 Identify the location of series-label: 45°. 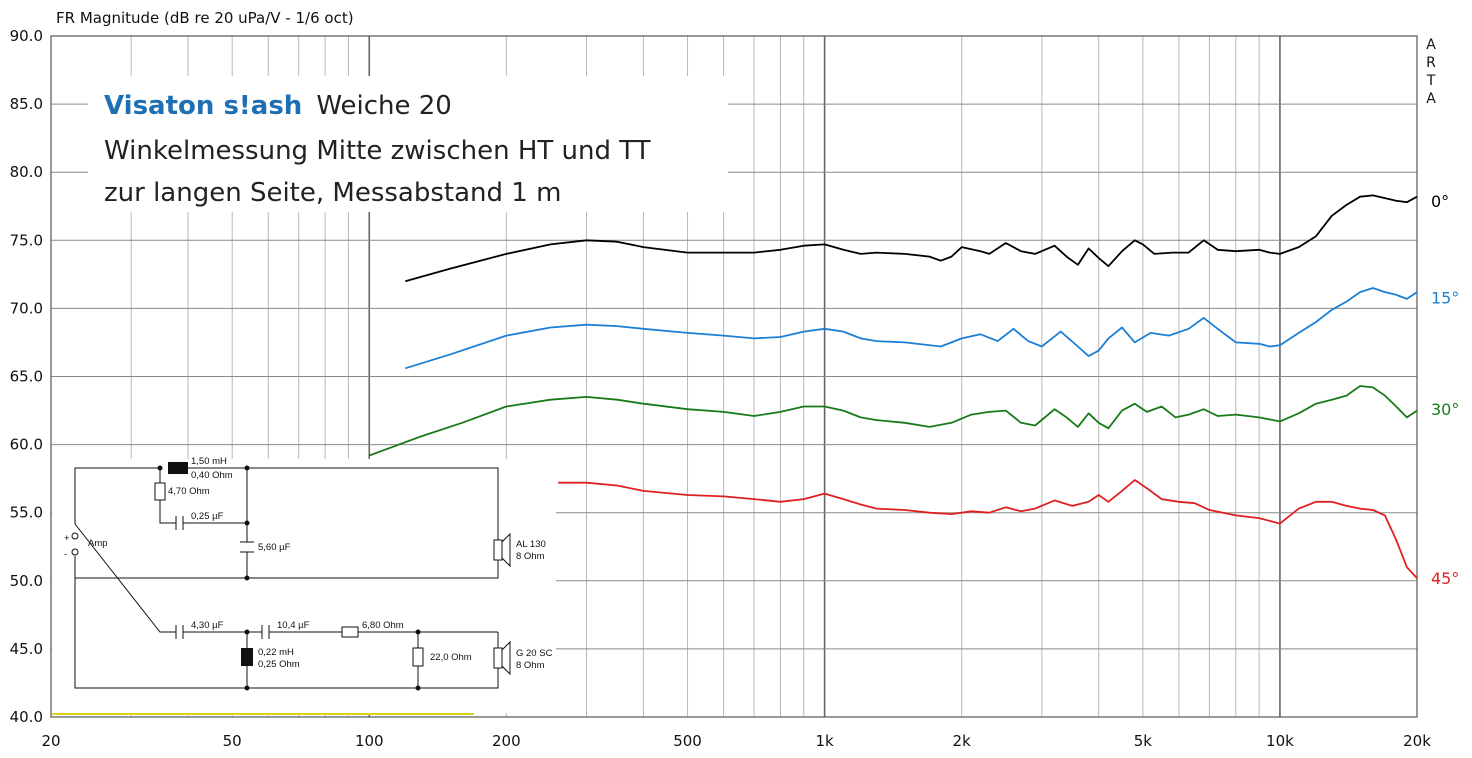
(1445, 578).